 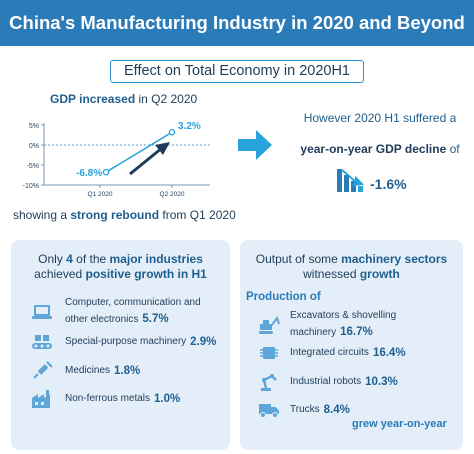 I want to click on gdp-heading: GDP increased in Q2 2020, so click(x=123, y=99).